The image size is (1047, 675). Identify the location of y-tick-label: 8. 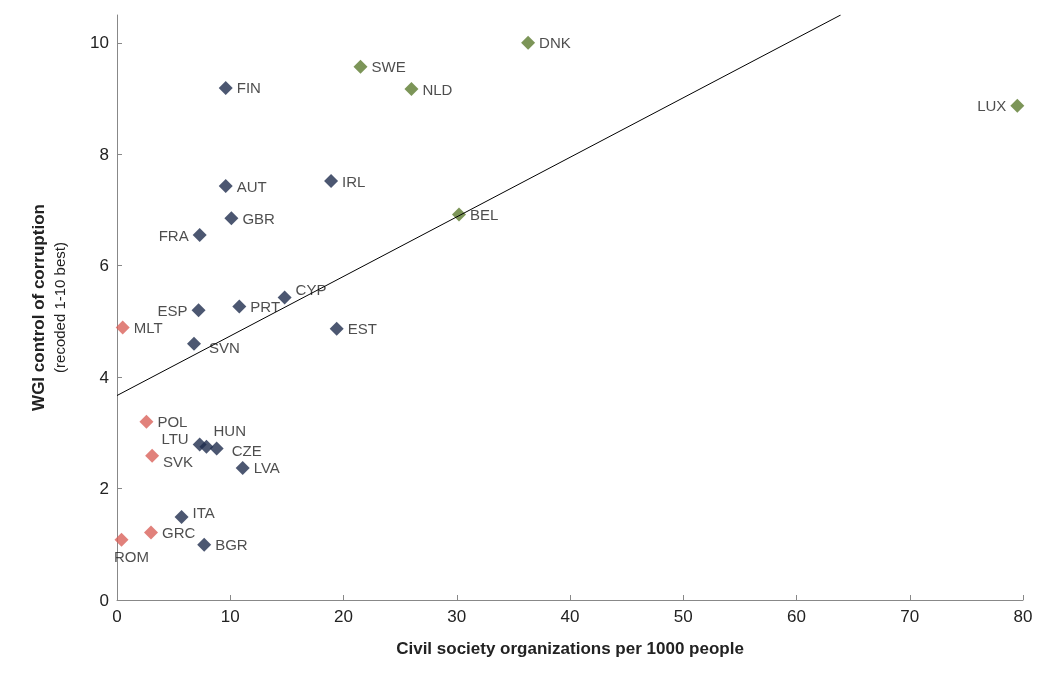
(104, 154).